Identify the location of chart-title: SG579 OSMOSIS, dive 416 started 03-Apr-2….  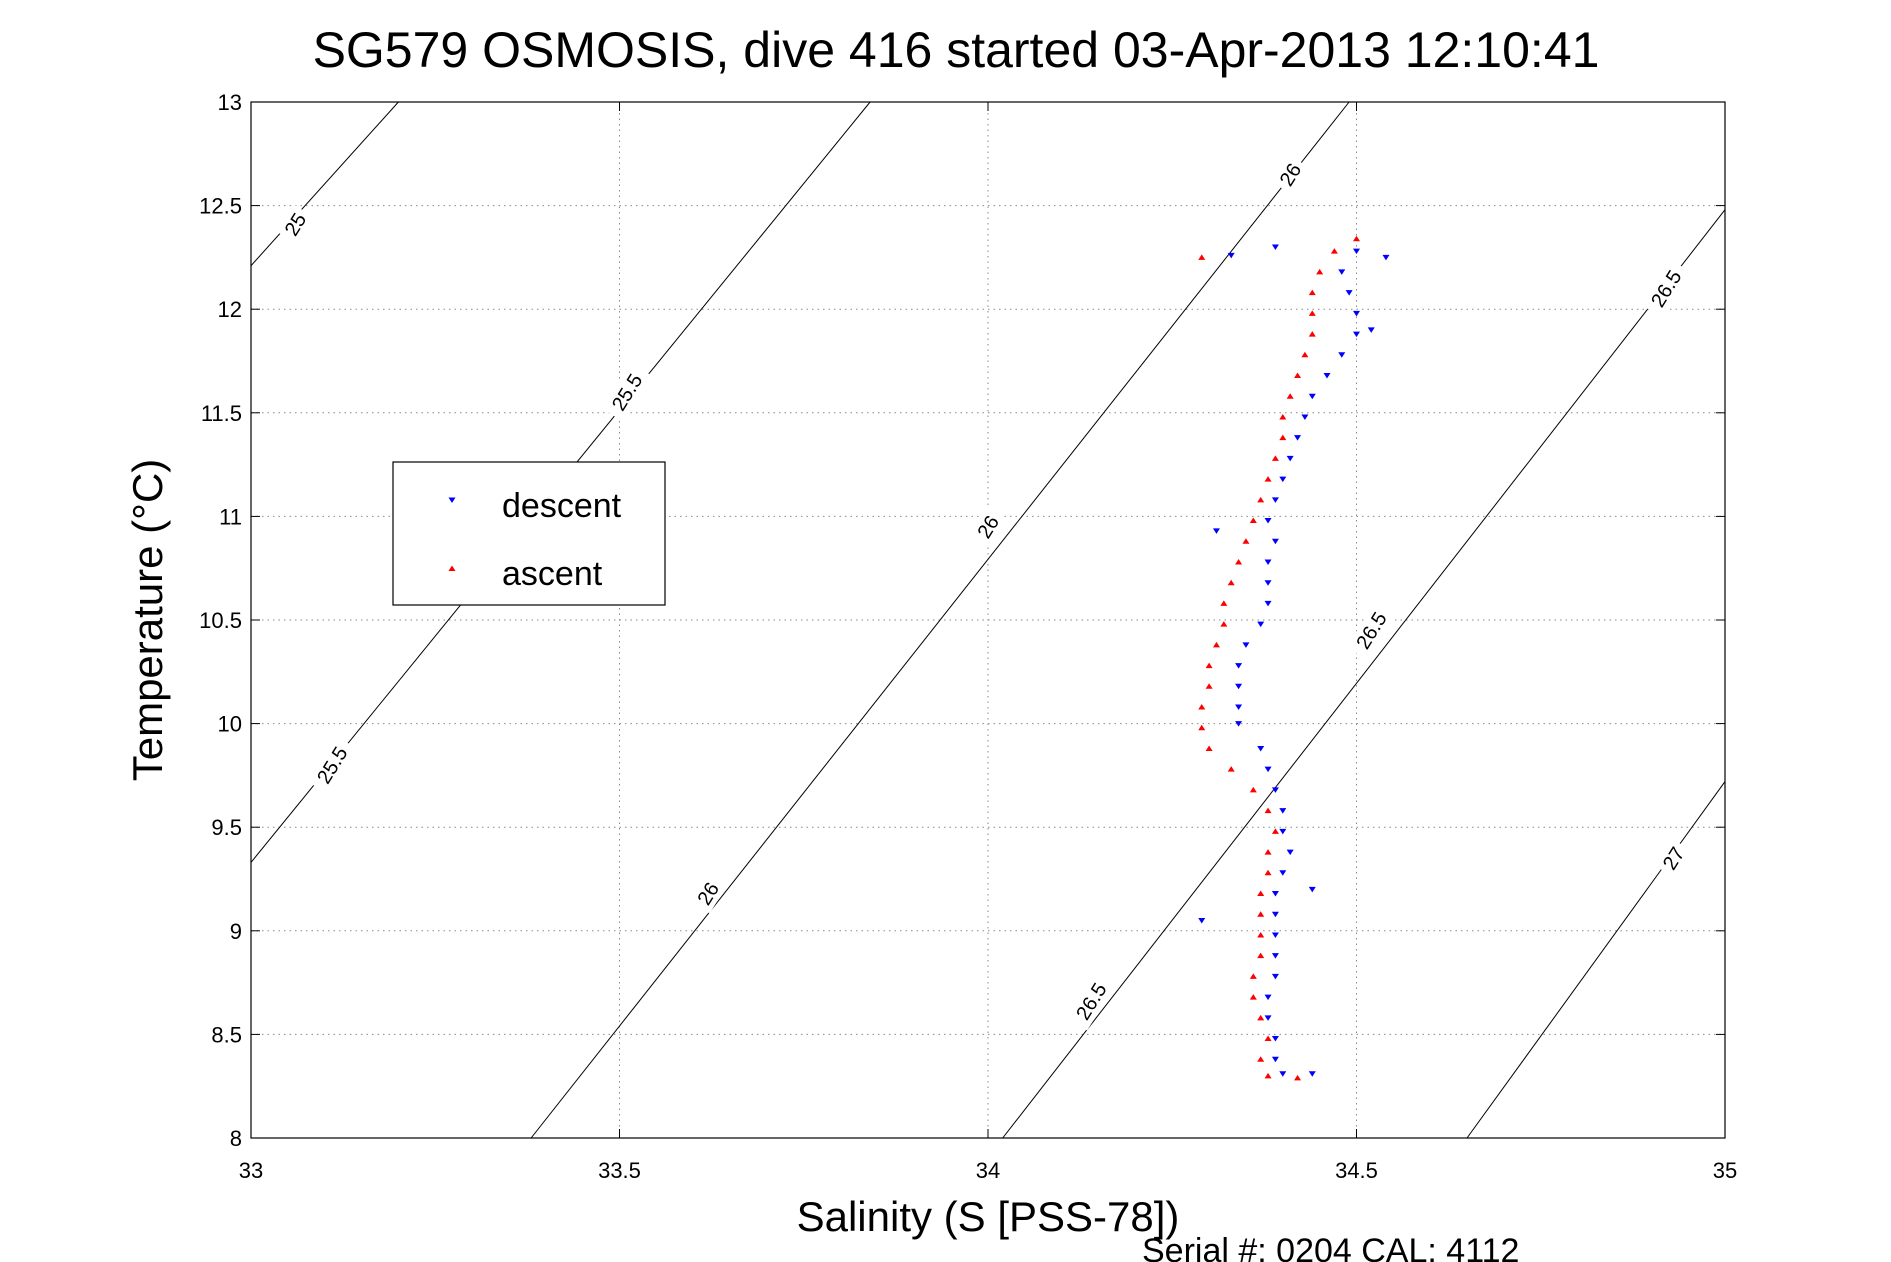
(956, 50).